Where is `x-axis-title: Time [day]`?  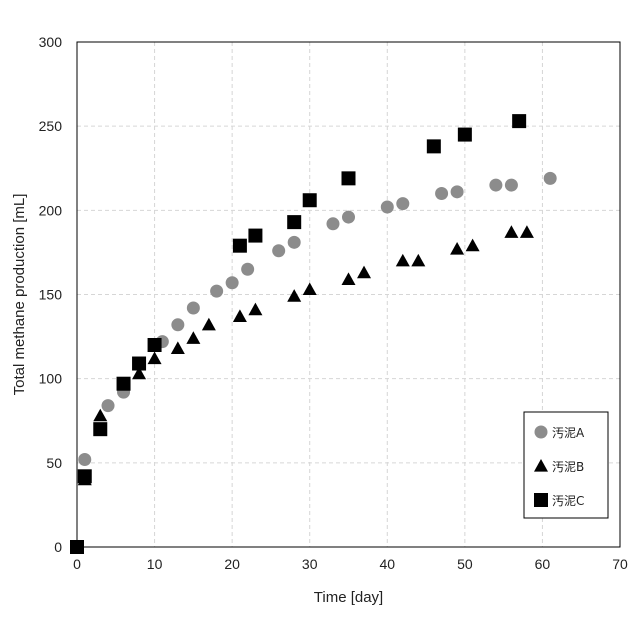 x-axis-title: Time [day] is located at coordinates (348, 597).